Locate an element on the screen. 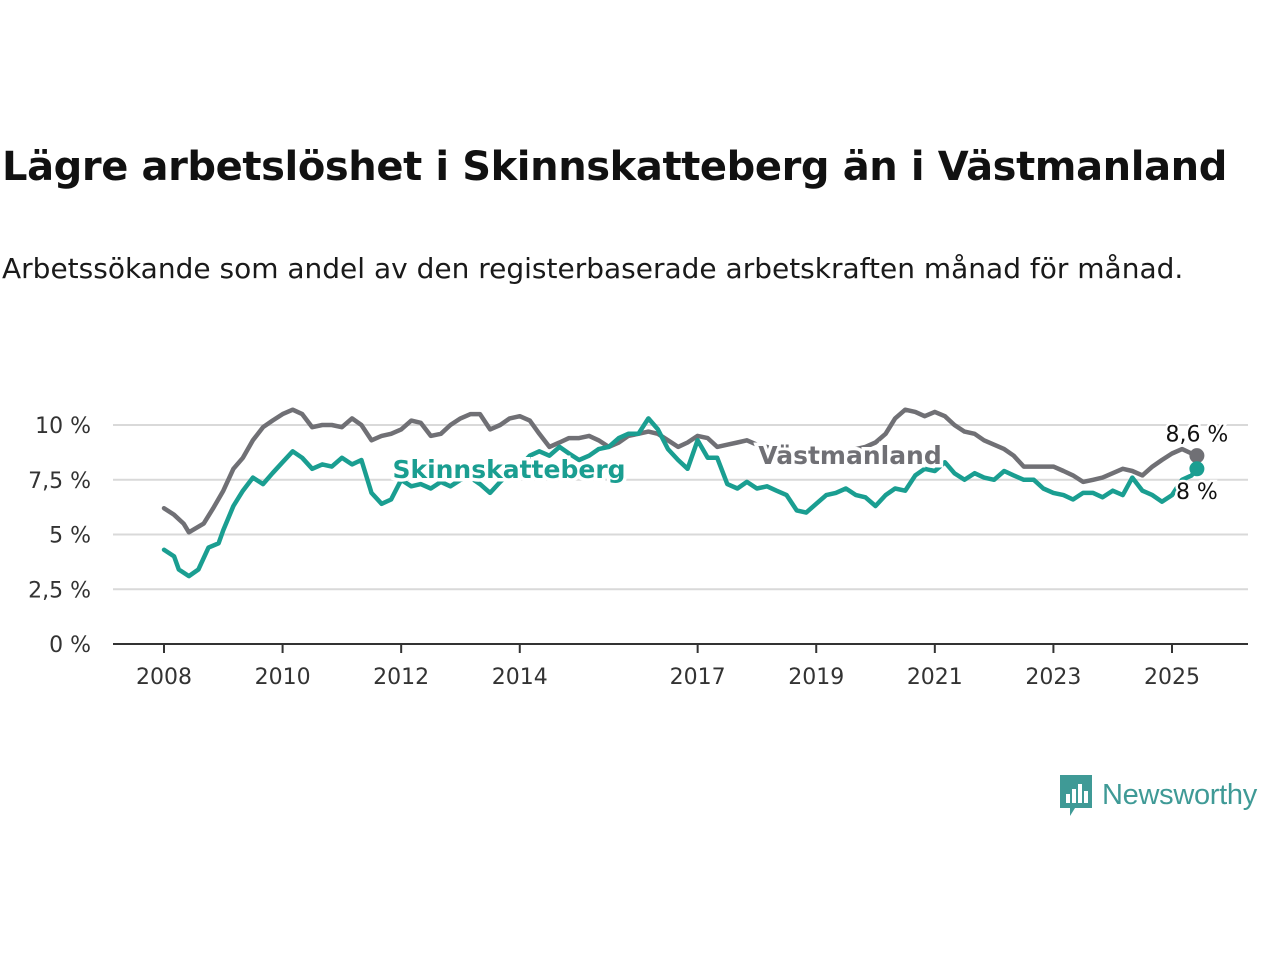  newsworthy-icon is located at coordinates (1076, 795).